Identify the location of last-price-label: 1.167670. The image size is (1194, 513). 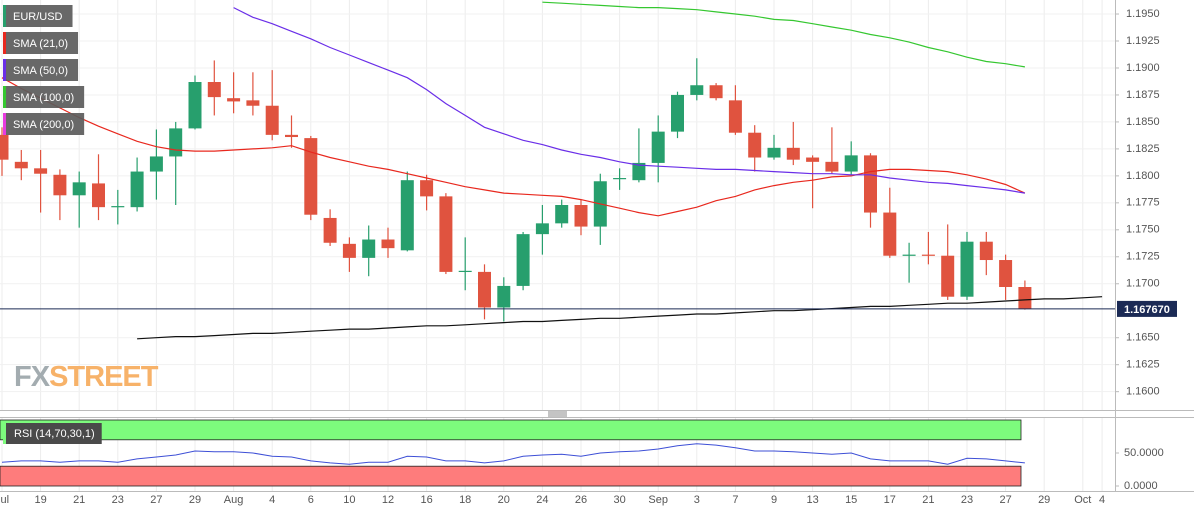
(1147, 310).